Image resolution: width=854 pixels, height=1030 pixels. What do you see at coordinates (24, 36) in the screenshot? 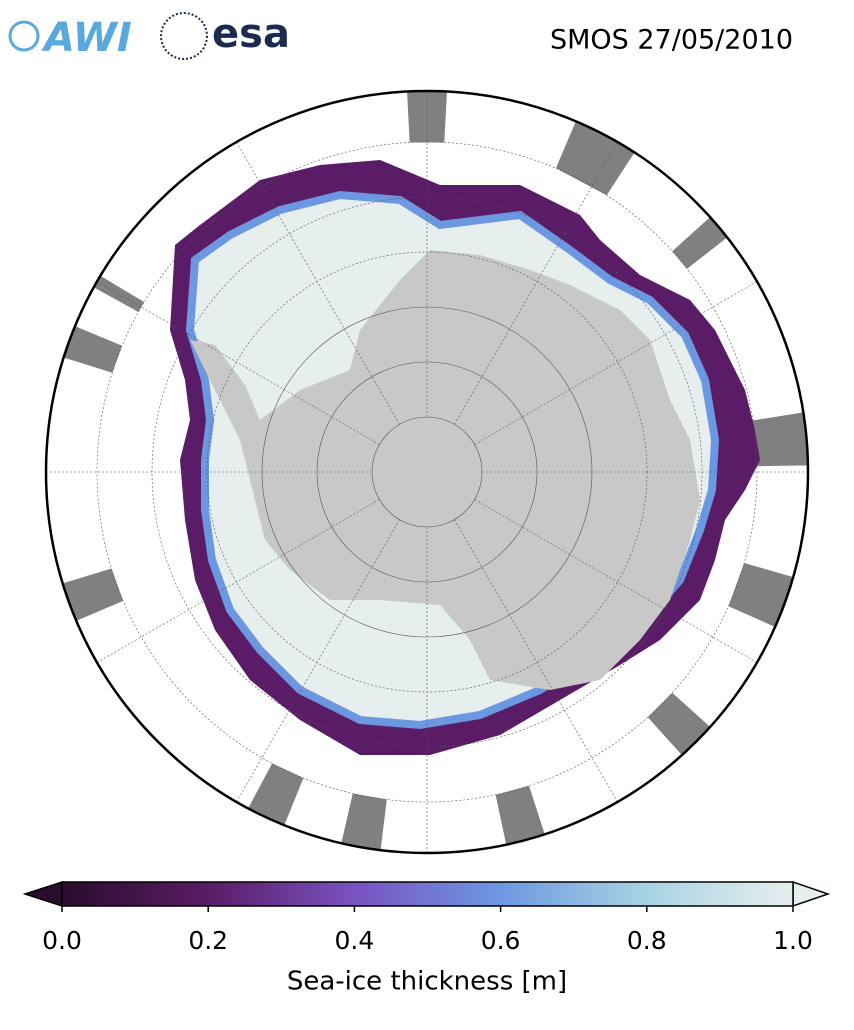
I see `logo-awi-icon` at bounding box center [24, 36].